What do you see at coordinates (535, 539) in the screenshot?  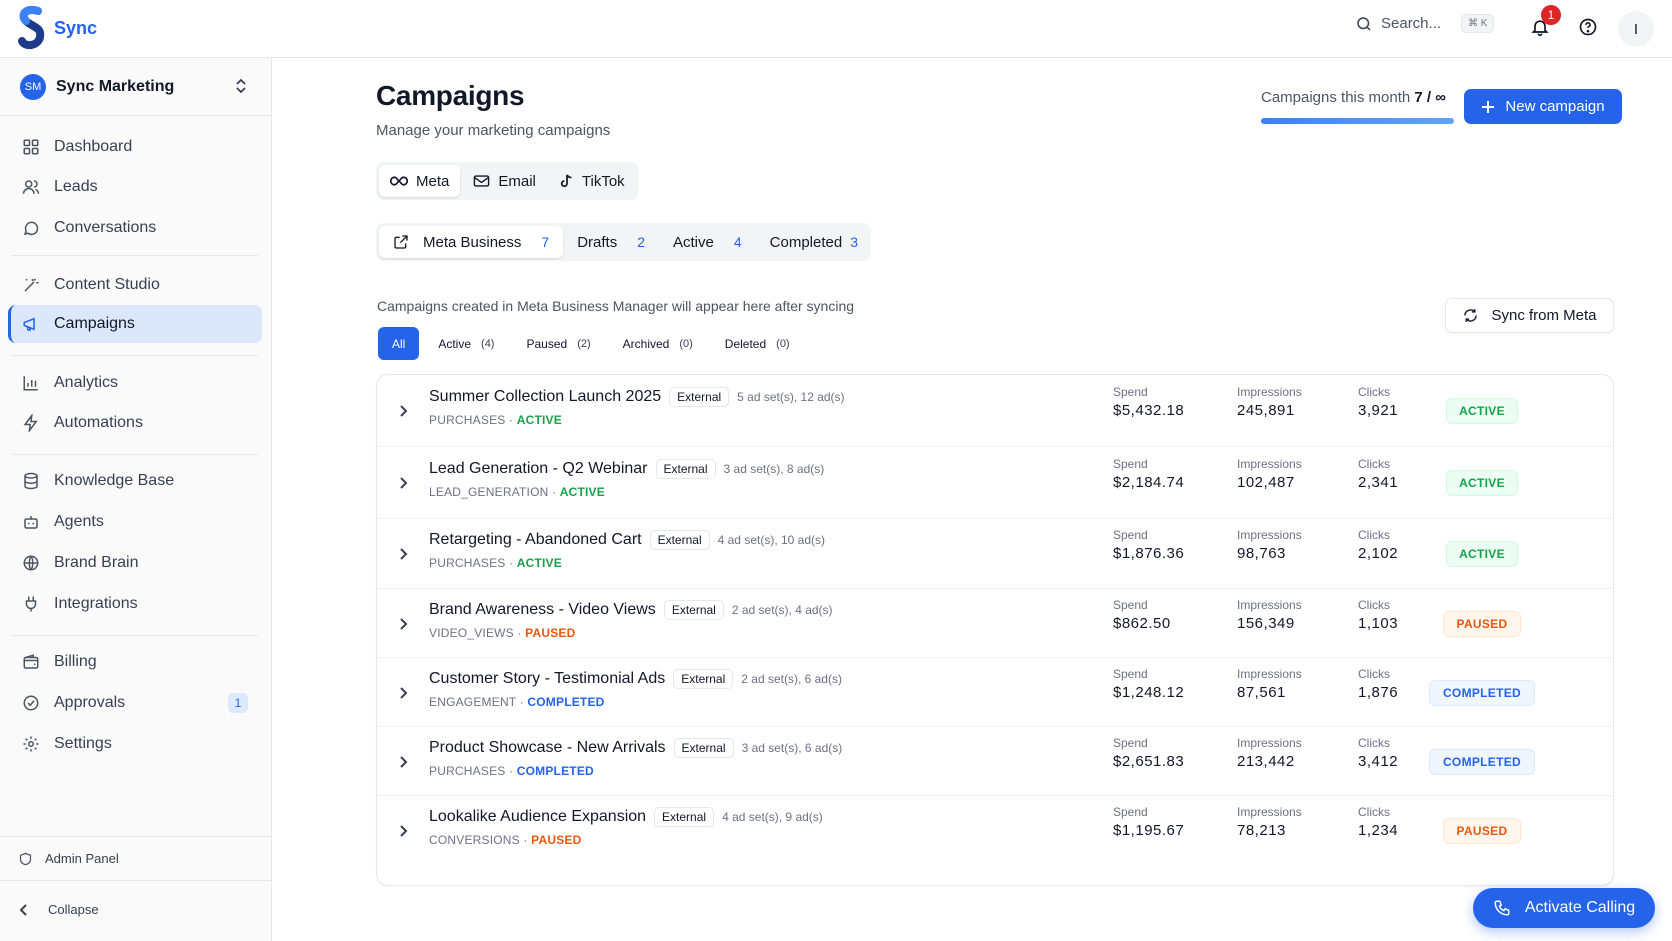 I see `campaign-name: Retargeting - Abandoned Cart` at bounding box center [535, 539].